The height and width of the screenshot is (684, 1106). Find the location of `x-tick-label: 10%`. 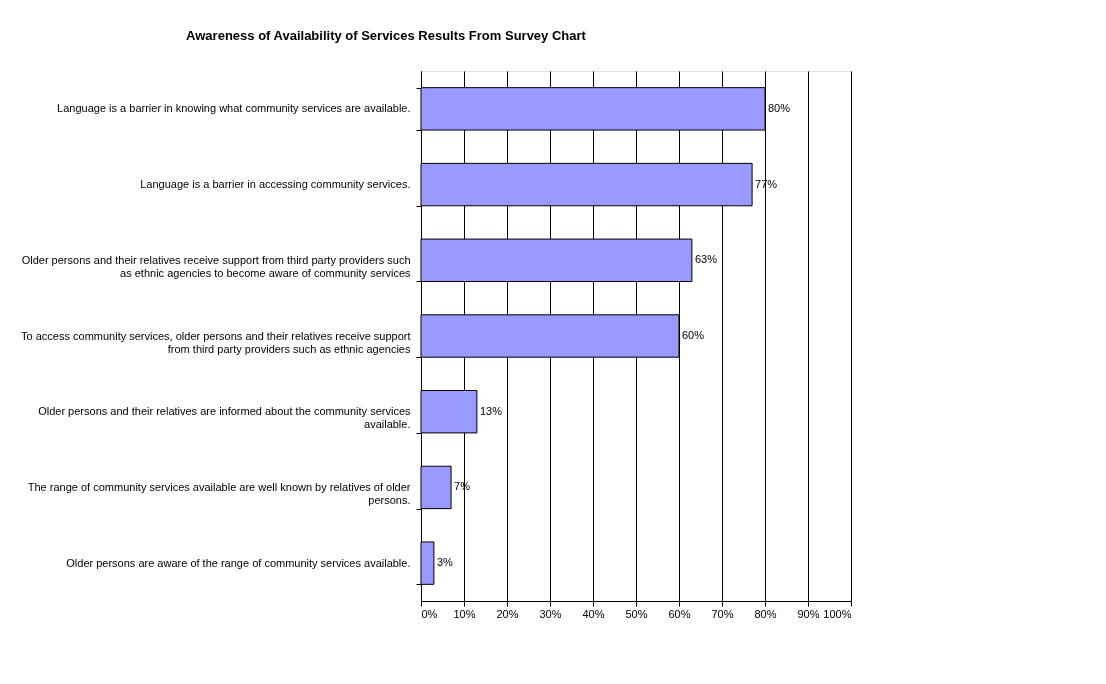

x-tick-label: 10% is located at coordinates (464, 613).